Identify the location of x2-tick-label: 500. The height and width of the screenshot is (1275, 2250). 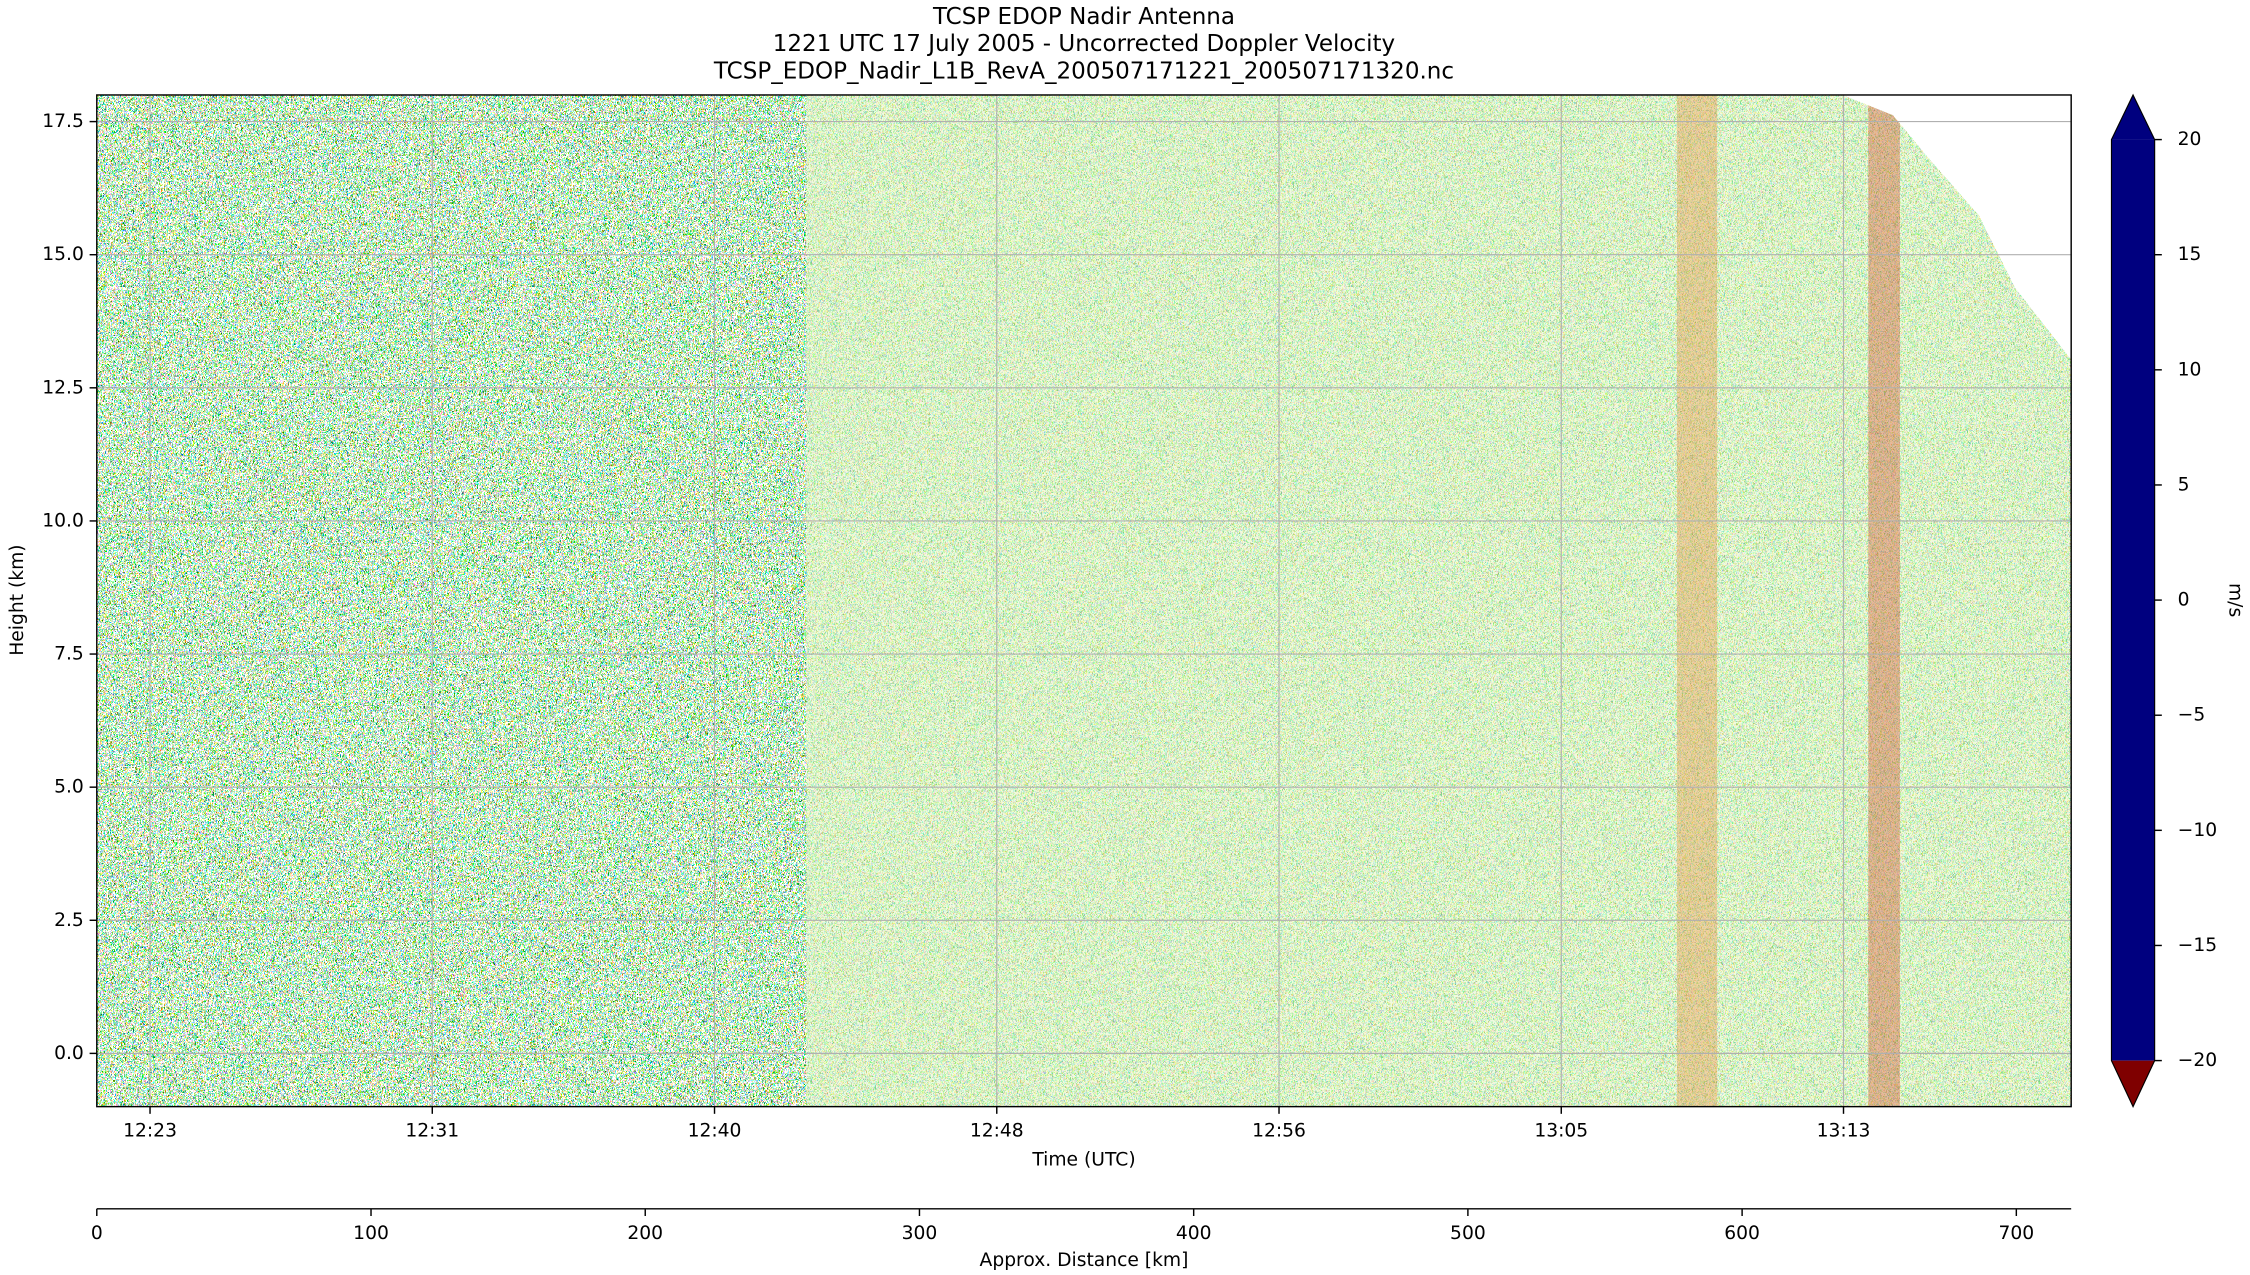
(1468, 1233).